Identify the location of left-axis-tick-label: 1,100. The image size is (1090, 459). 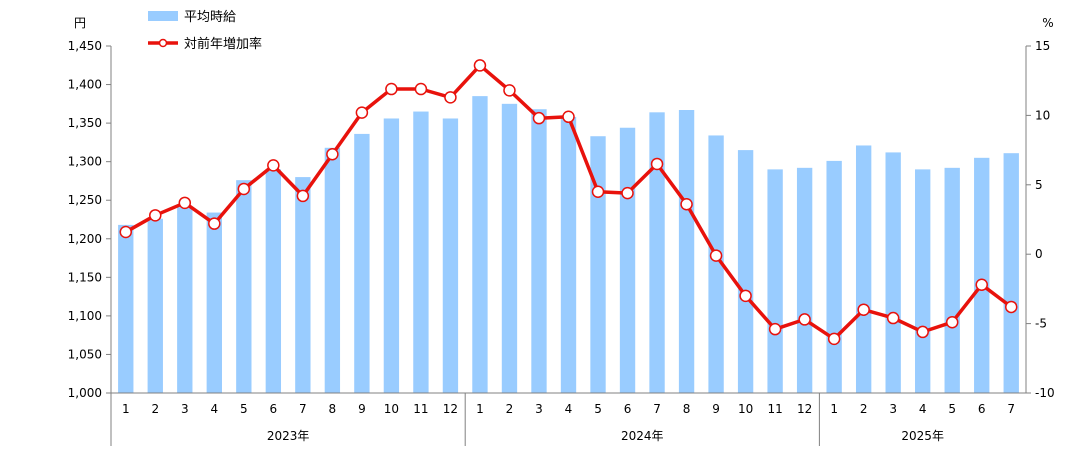
(85, 316).